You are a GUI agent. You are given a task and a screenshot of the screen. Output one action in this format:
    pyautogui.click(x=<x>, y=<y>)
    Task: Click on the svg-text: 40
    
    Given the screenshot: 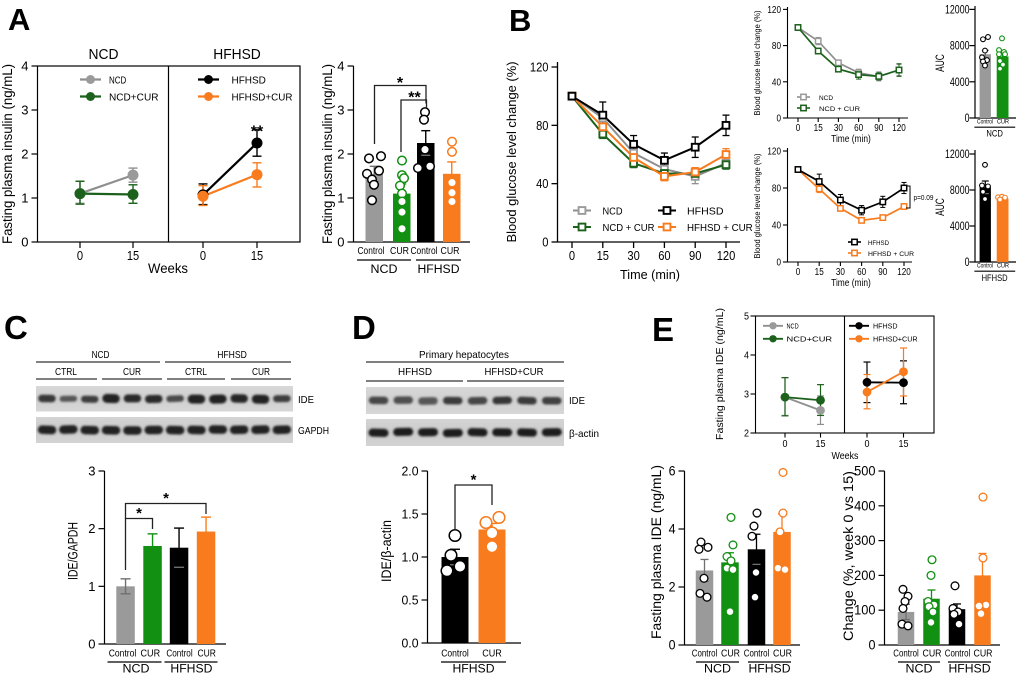 What is the action you would take?
    pyautogui.click(x=776, y=82)
    